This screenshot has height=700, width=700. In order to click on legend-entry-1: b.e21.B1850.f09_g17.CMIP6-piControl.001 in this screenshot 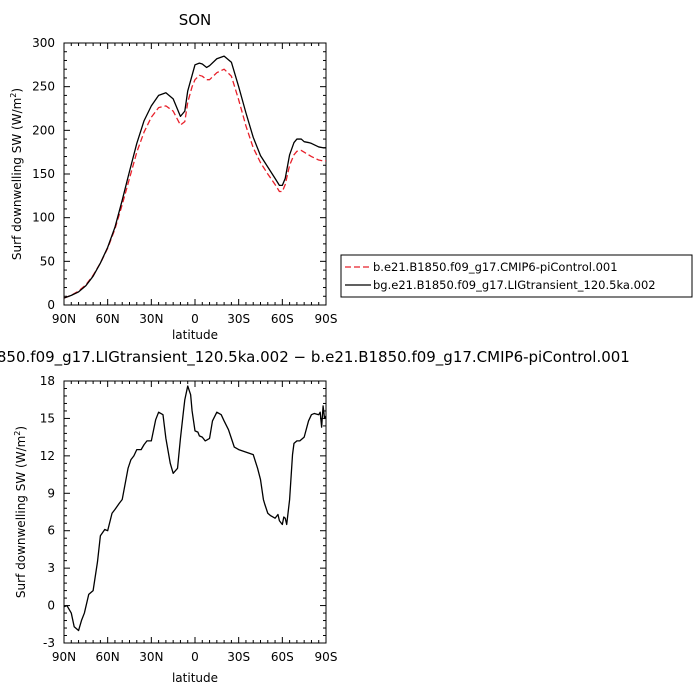, I will do `click(495, 267)`.